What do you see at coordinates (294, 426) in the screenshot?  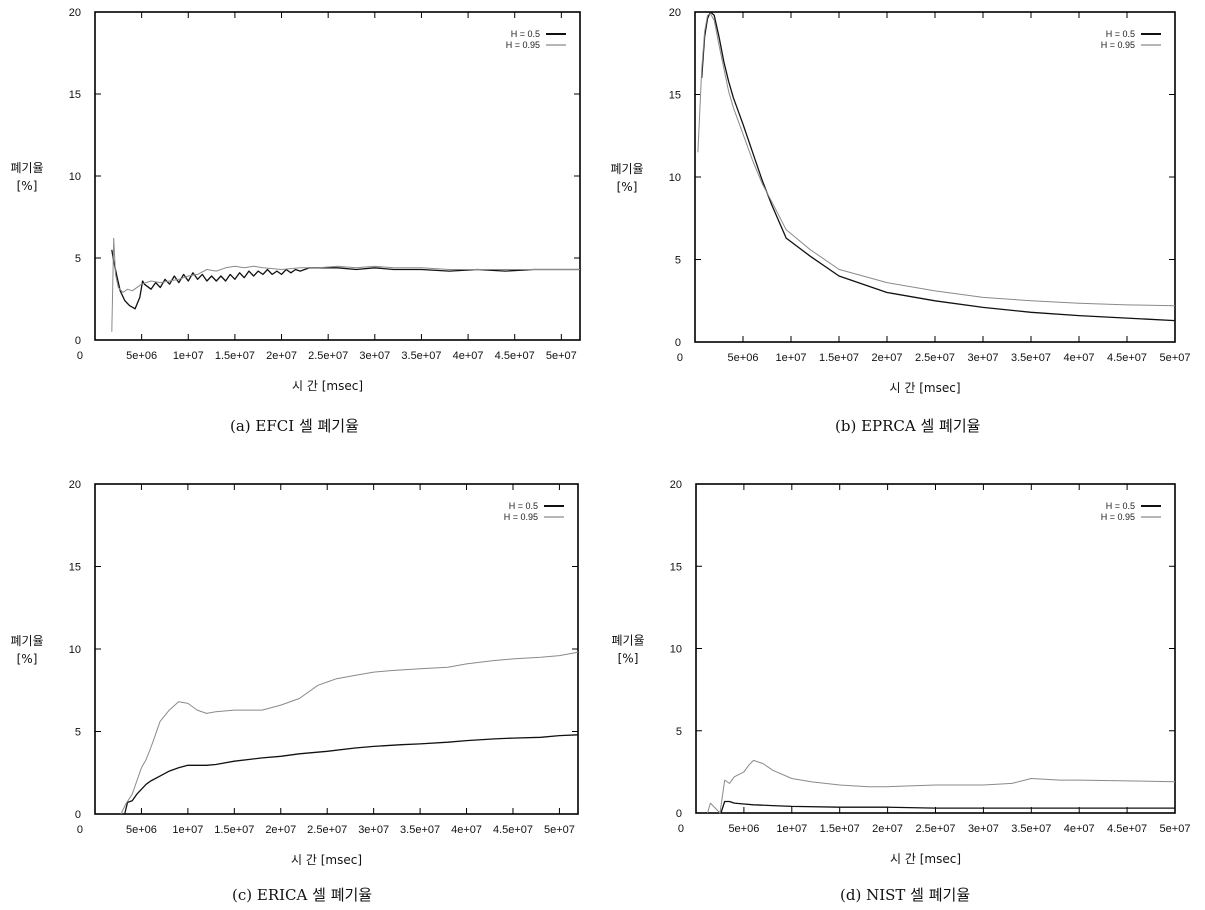 I see `caption-a: (a) EFCI 셀 폐기율` at bounding box center [294, 426].